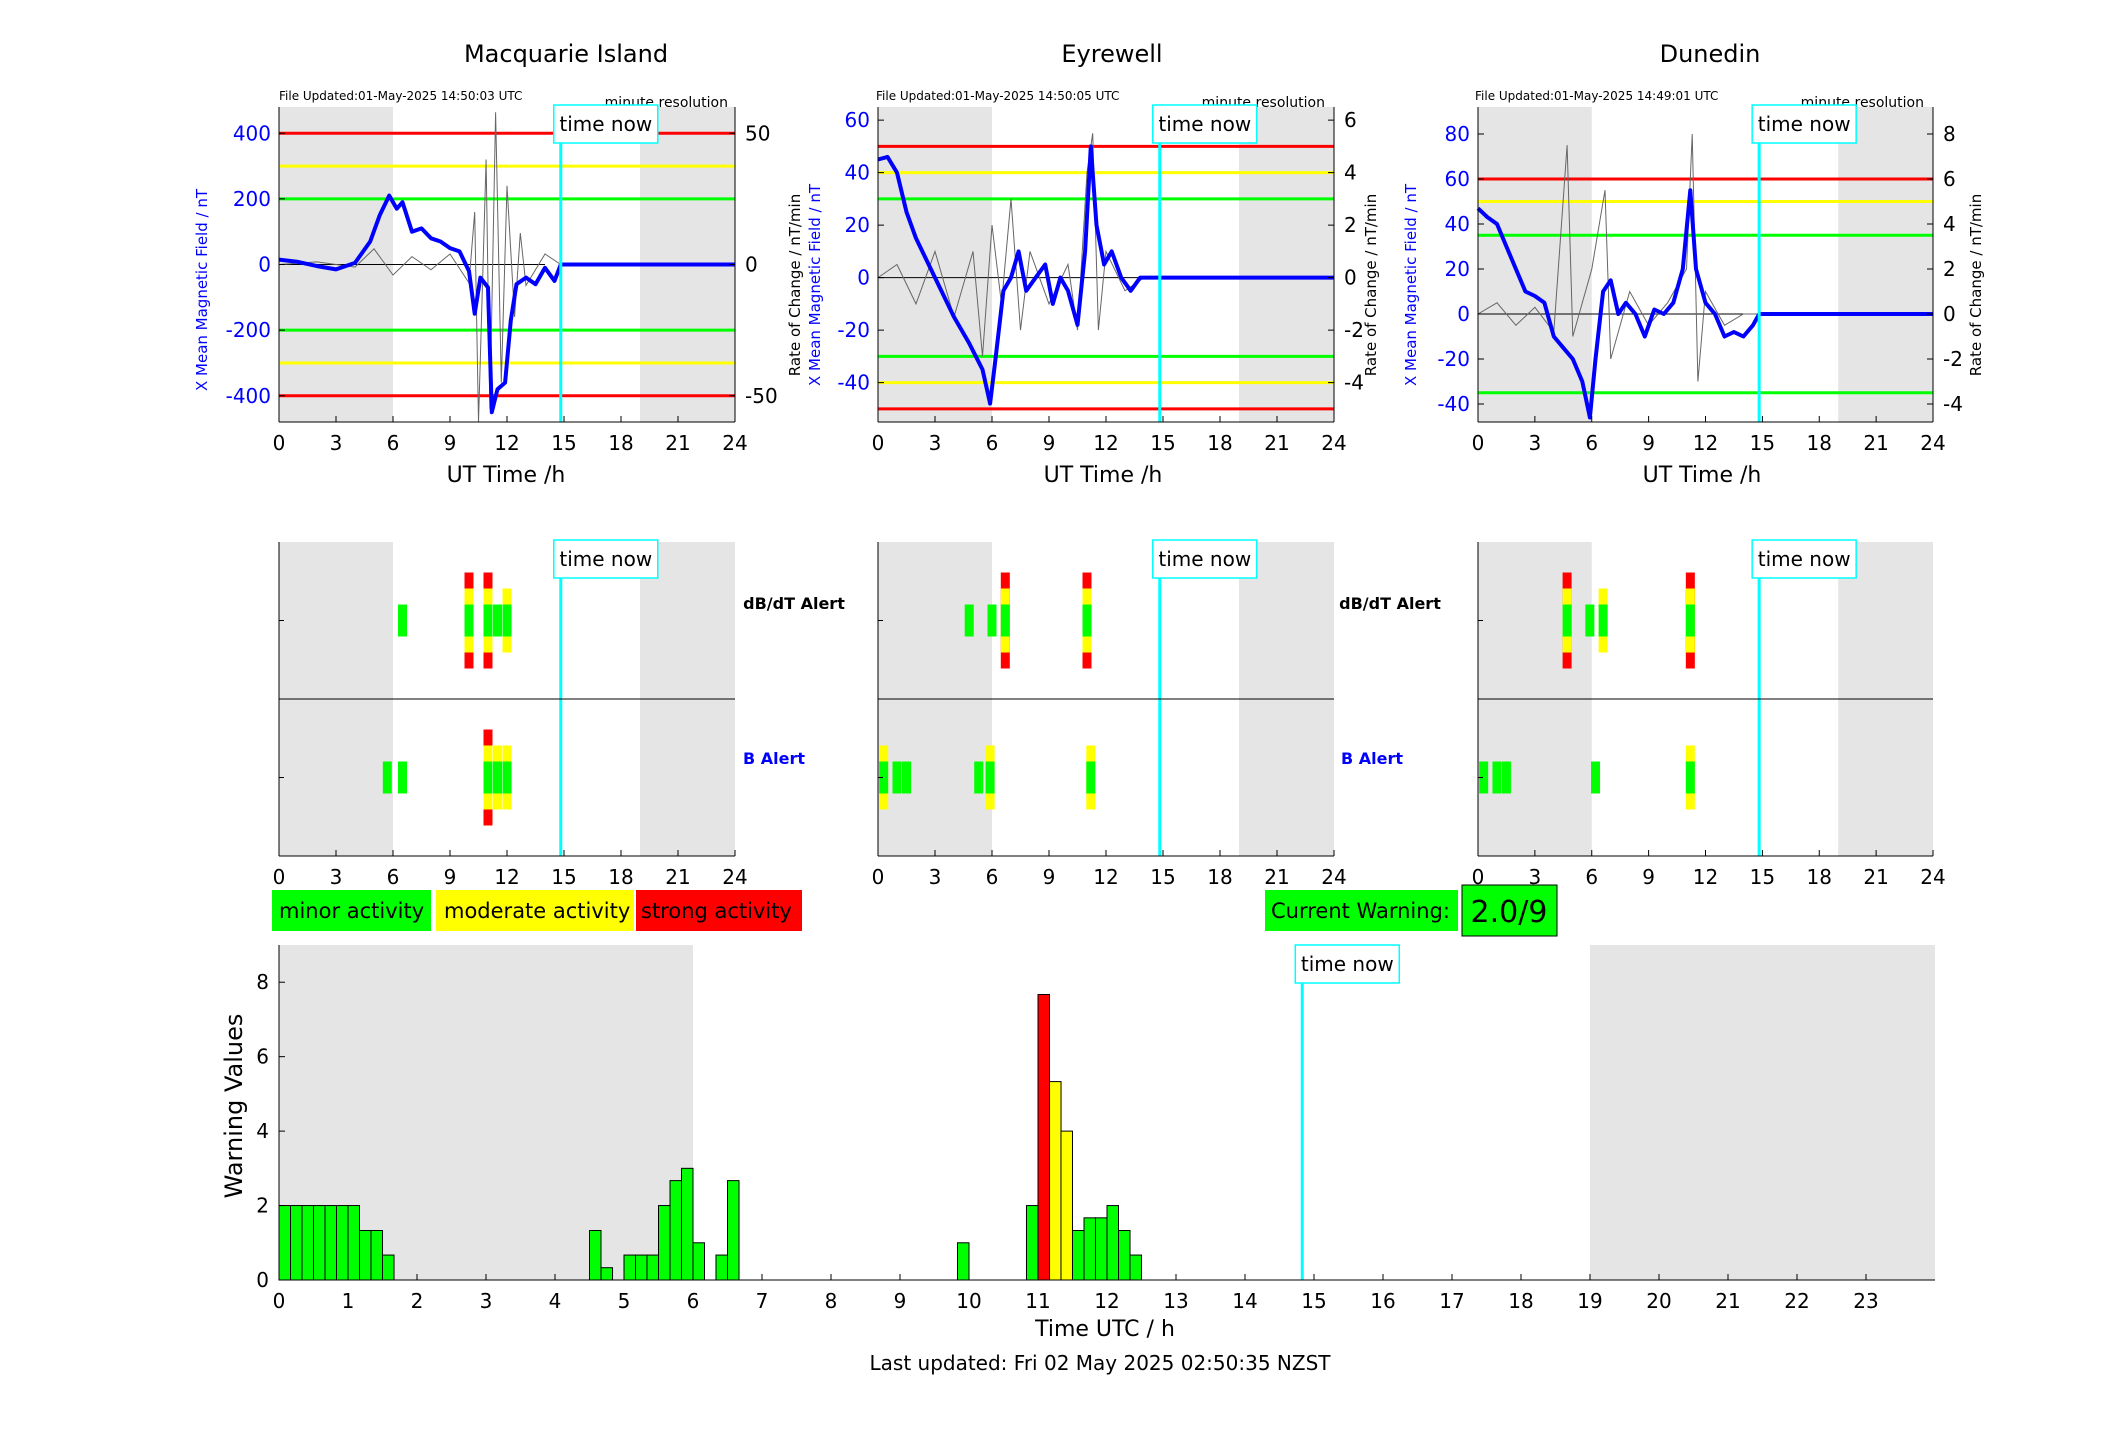 Image resolution: width=2117 pixels, height=1437 pixels. What do you see at coordinates (719, 910) in the screenshot?
I see `legend-strong-swatch` at bounding box center [719, 910].